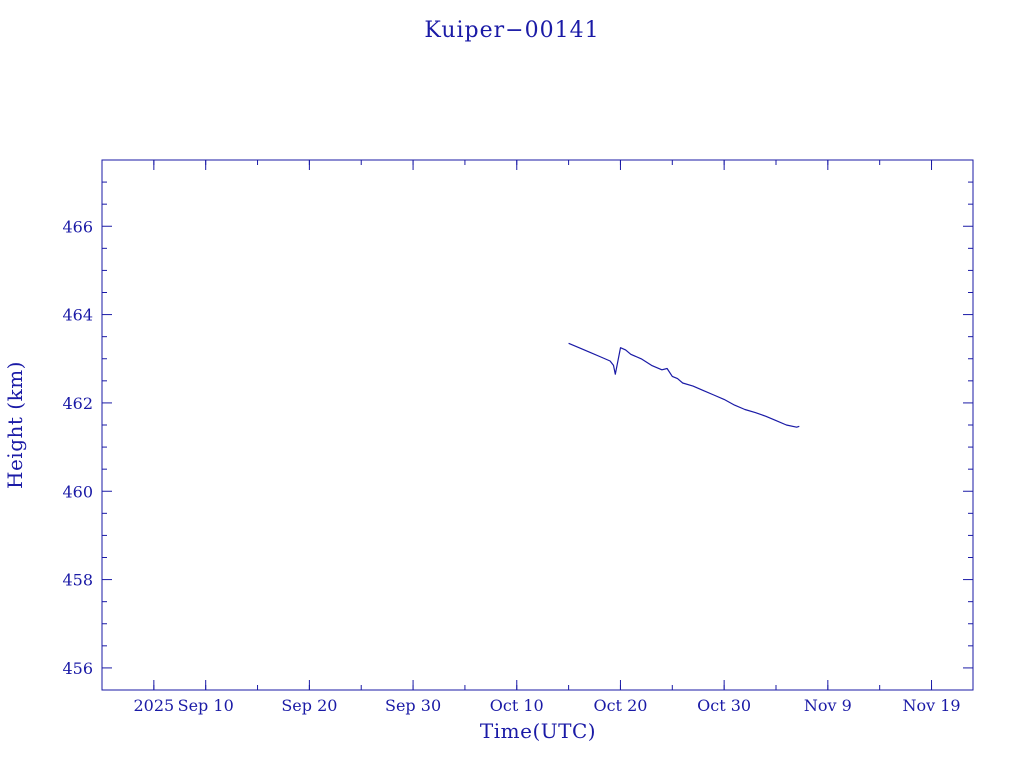 The image size is (1024, 768). I want to click on series-line, so click(684, 385).